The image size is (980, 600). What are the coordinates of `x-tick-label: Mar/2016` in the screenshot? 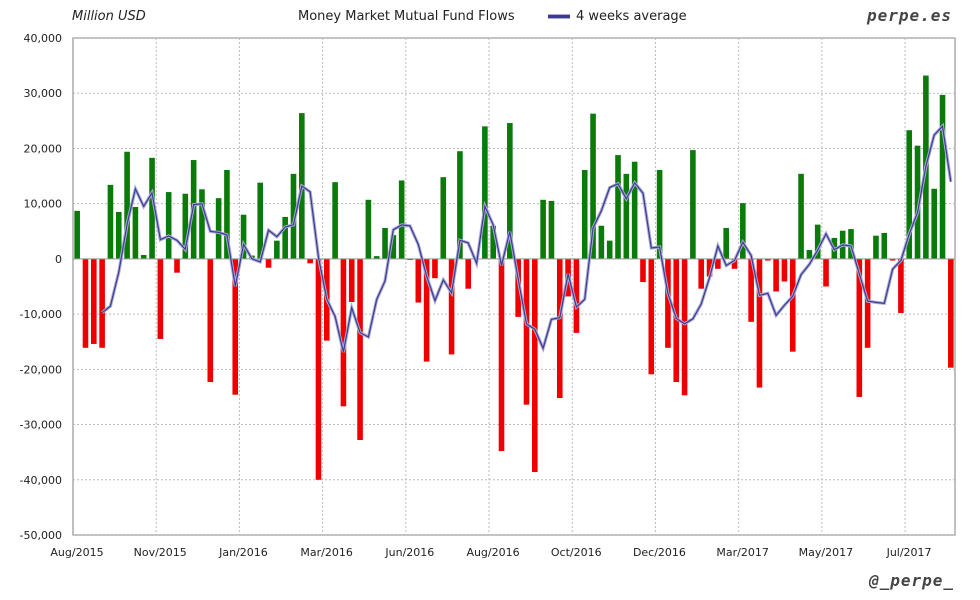 It's located at (326, 552).